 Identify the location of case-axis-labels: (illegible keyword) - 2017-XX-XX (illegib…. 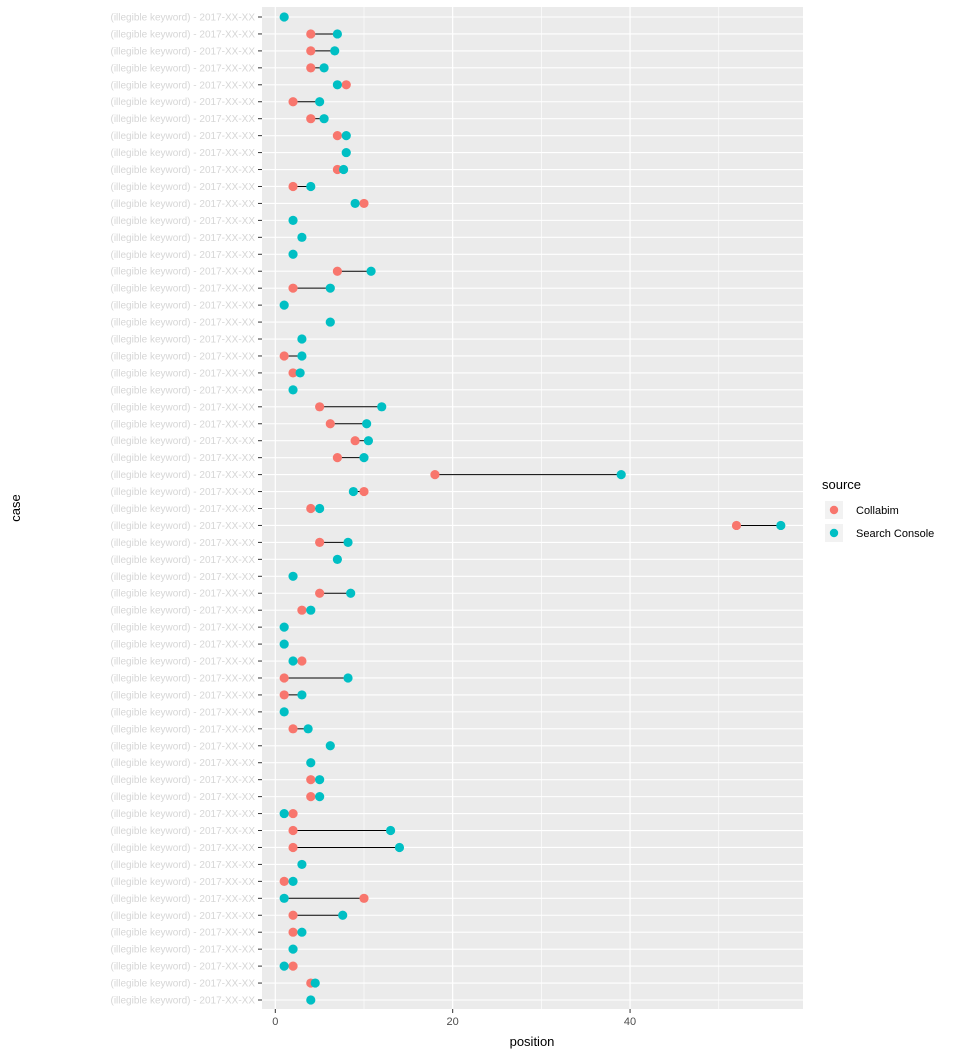
(186, 510).